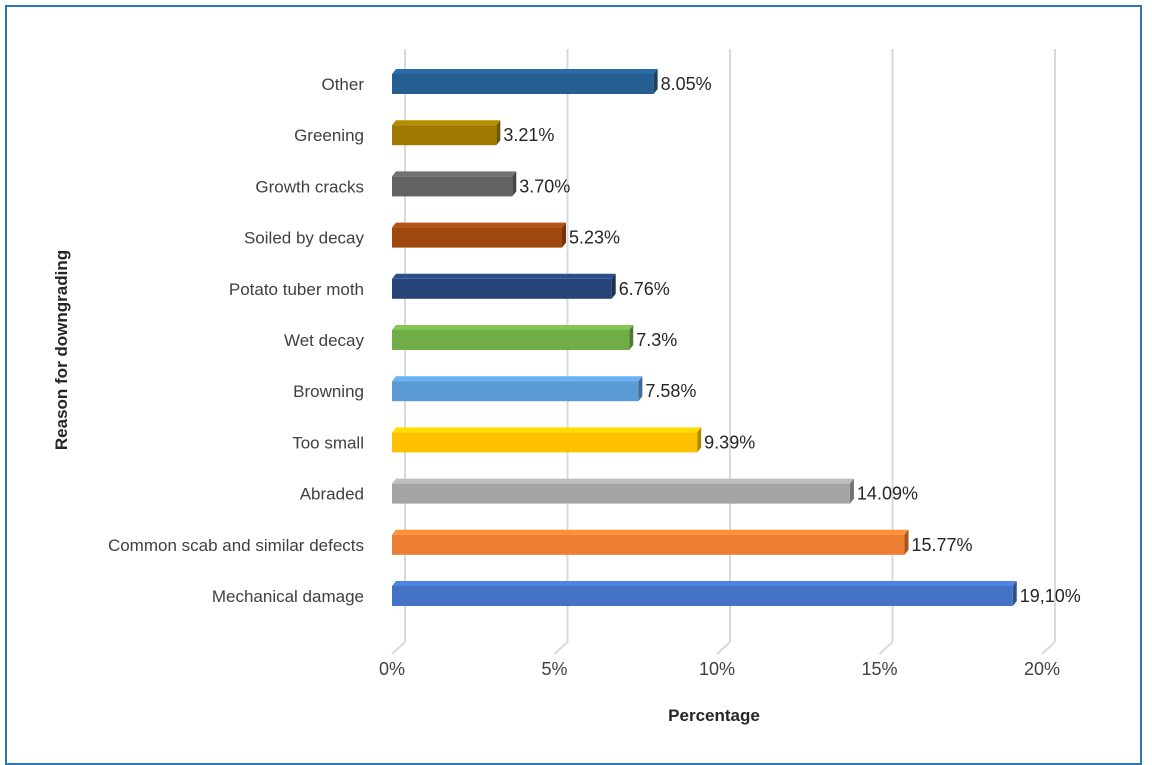 This screenshot has width=1152, height=765. What do you see at coordinates (324, 340) in the screenshot?
I see `category-label: Wet decay` at bounding box center [324, 340].